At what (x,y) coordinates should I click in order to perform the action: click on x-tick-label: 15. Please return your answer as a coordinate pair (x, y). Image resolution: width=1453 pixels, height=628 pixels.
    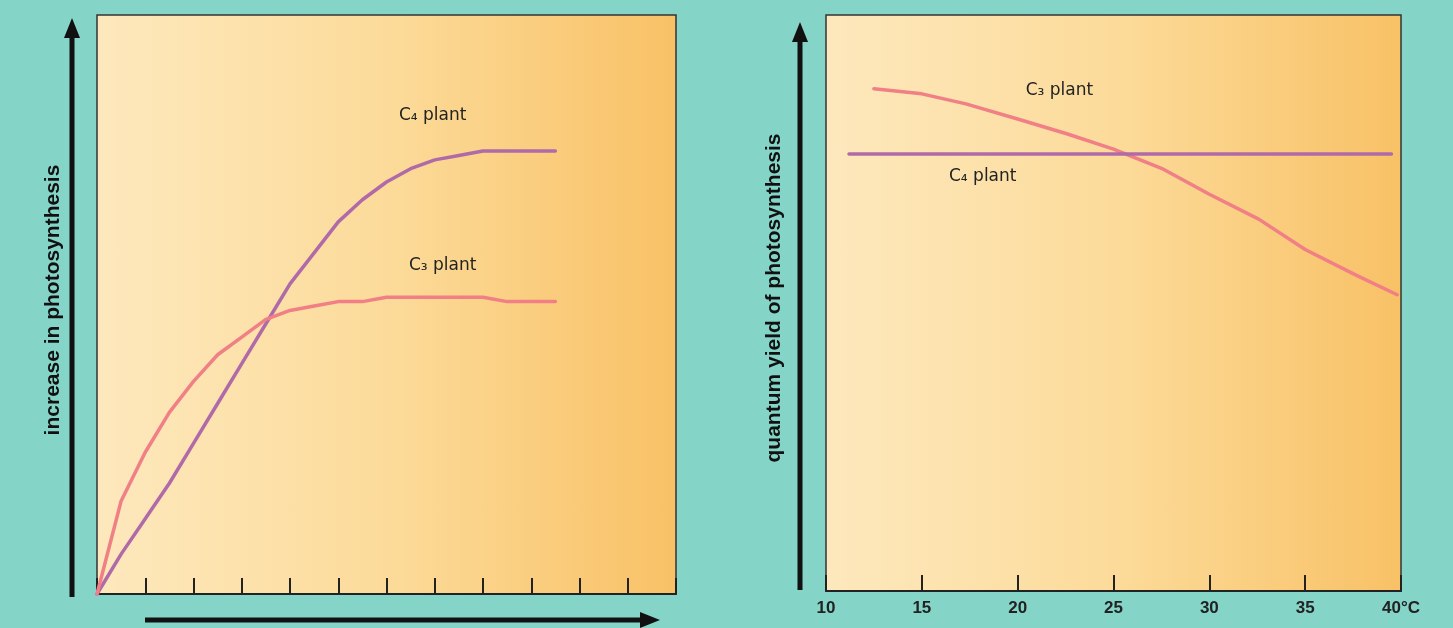
    Looking at the image, I should click on (922, 607).